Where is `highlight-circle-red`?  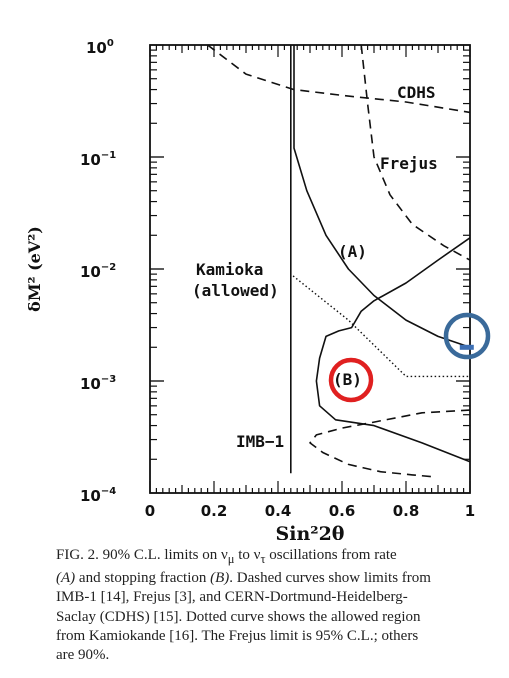 highlight-circle-red is located at coordinates (351, 380).